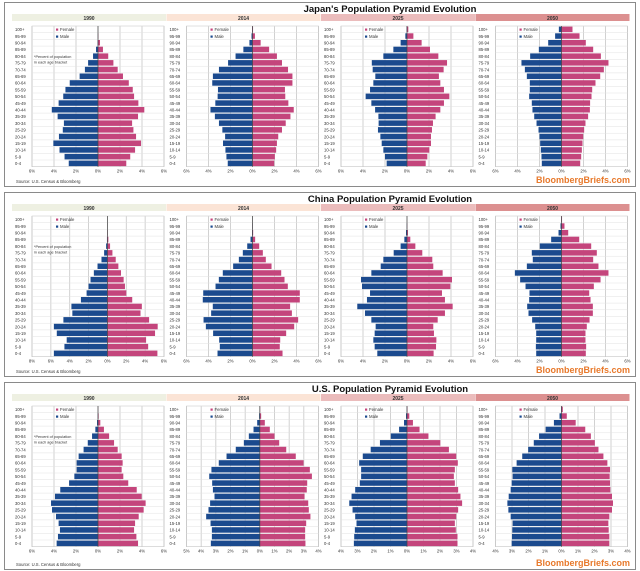 The width and height of the screenshot is (640, 571). Describe the element at coordinates (520, 409) in the screenshot. I see `legend-female-swatch` at that location.